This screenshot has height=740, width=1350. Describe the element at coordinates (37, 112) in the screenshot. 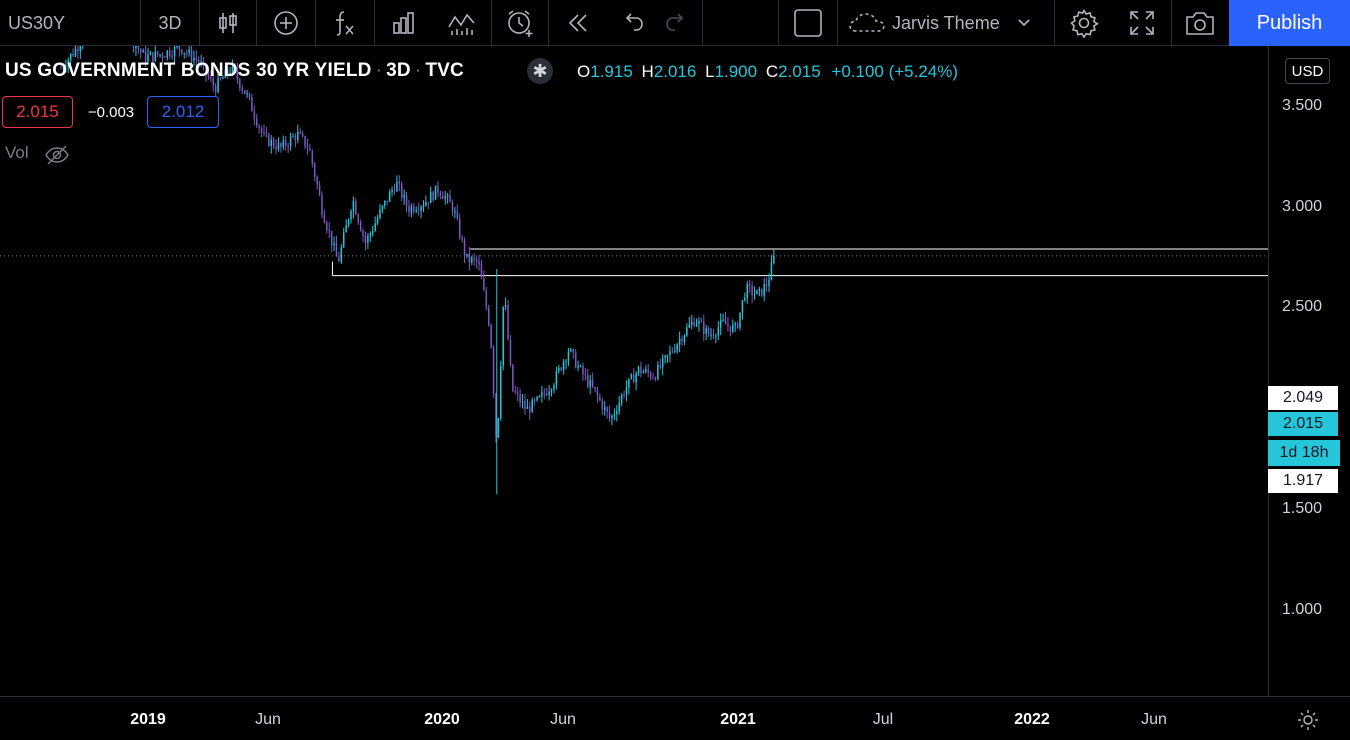

I see `sell-button: 2.015` at that location.